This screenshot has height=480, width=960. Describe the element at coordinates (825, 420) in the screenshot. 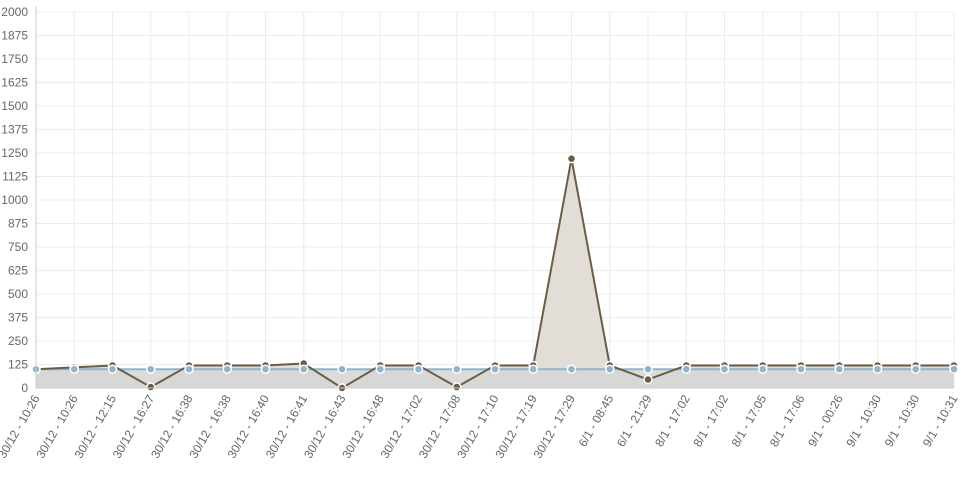

I see `x-tick-label: 9/1 - 00:26` at that location.